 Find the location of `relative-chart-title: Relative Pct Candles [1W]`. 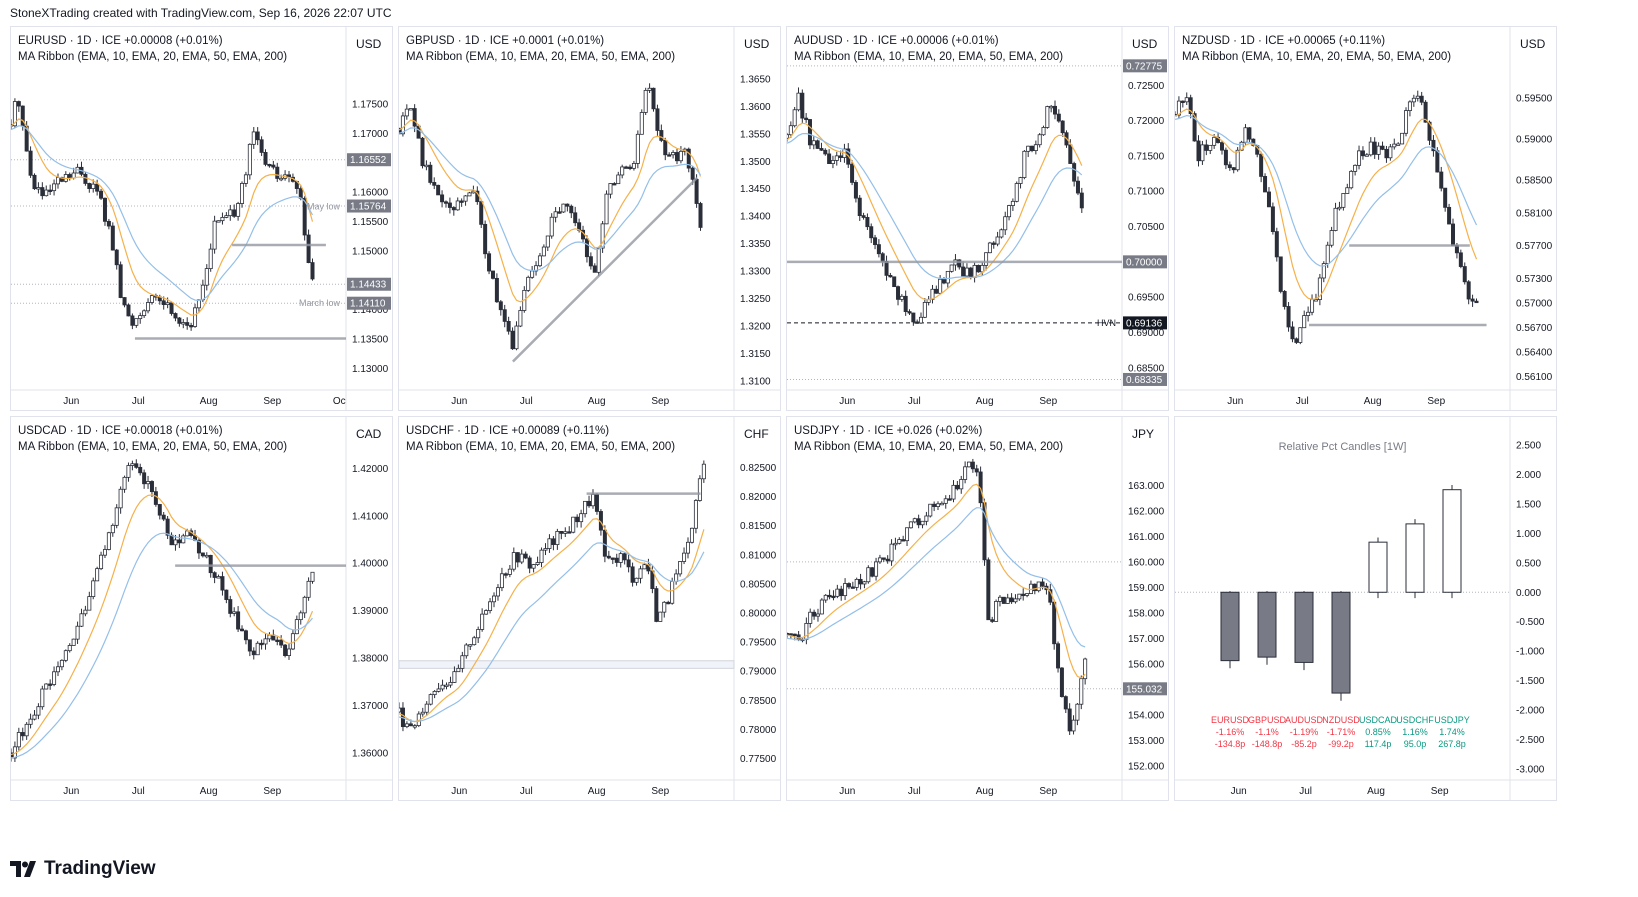

relative-chart-title: Relative Pct Candles [1W] is located at coordinates (1343, 447).